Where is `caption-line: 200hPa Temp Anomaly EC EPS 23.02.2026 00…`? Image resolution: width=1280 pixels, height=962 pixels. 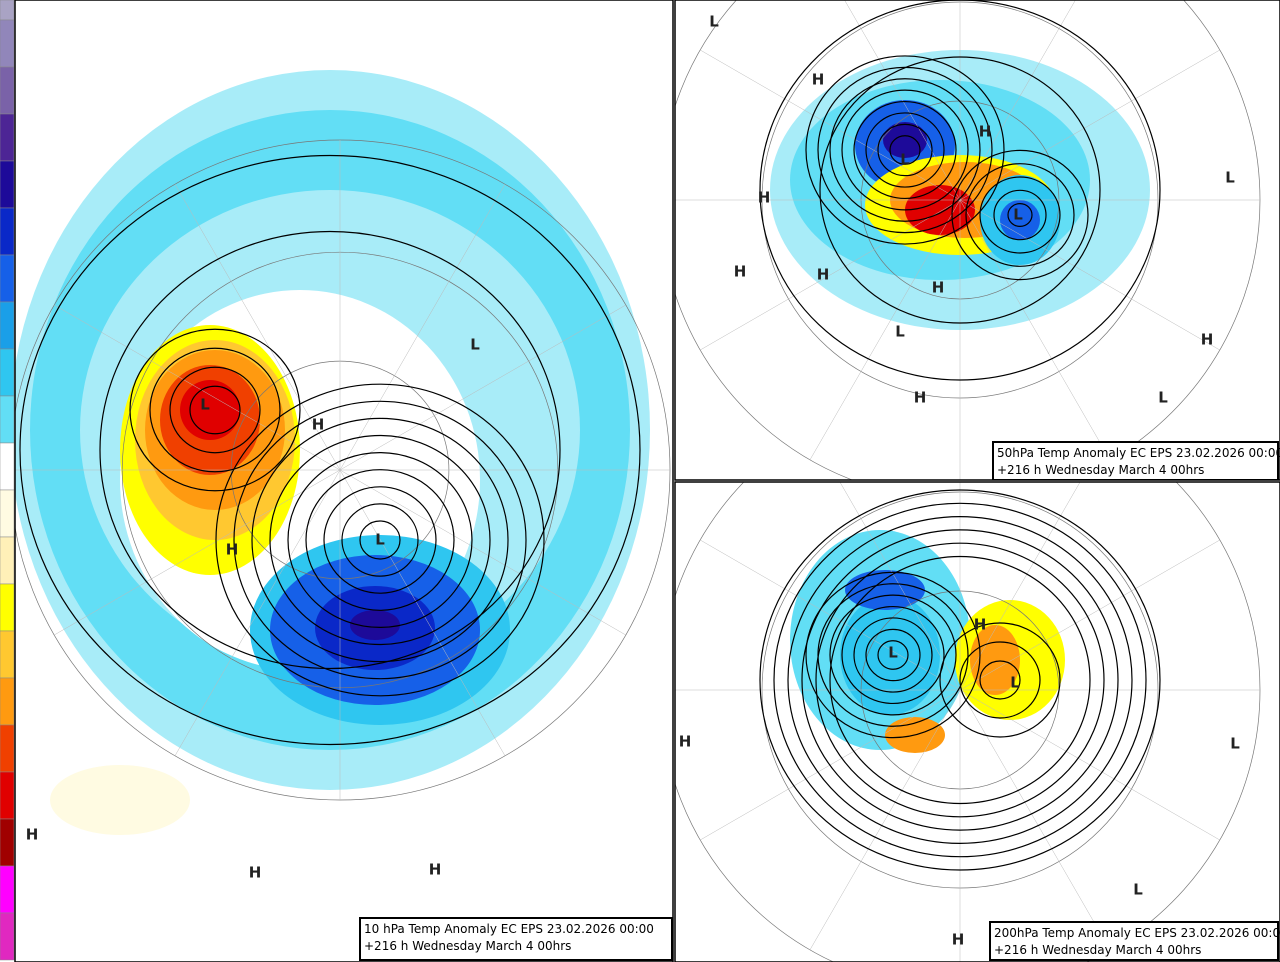
caption-line: 200hPa Temp Anomaly EC EPS 23.02.2026 00… is located at coordinates (1137, 933).